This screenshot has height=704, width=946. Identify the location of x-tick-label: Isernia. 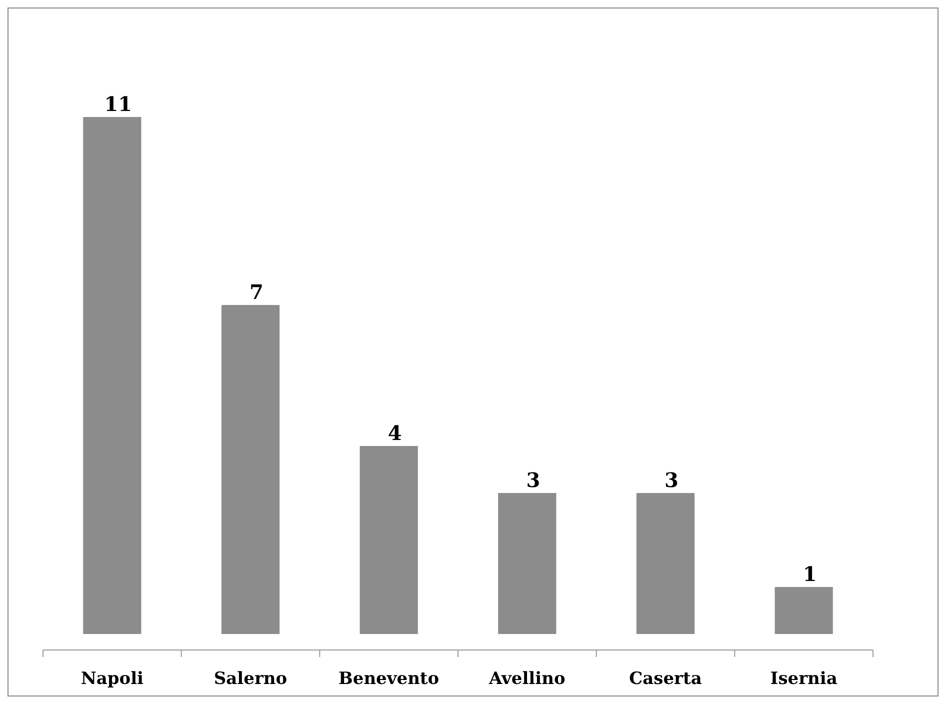
(804, 679).